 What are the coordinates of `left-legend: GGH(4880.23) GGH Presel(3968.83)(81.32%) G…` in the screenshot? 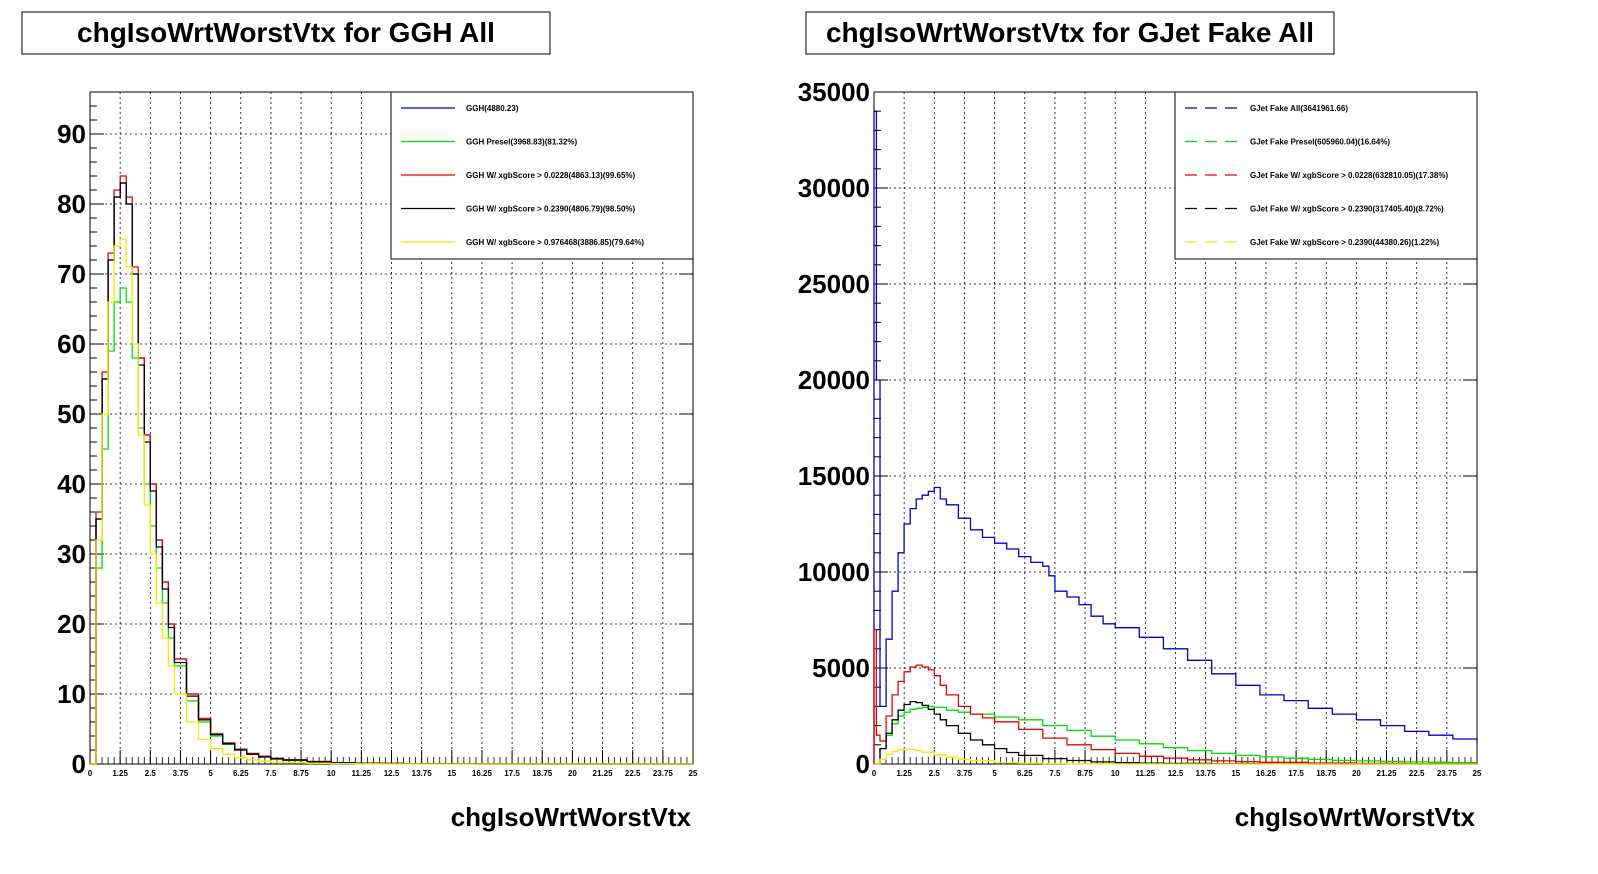 It's located at (542, 175).